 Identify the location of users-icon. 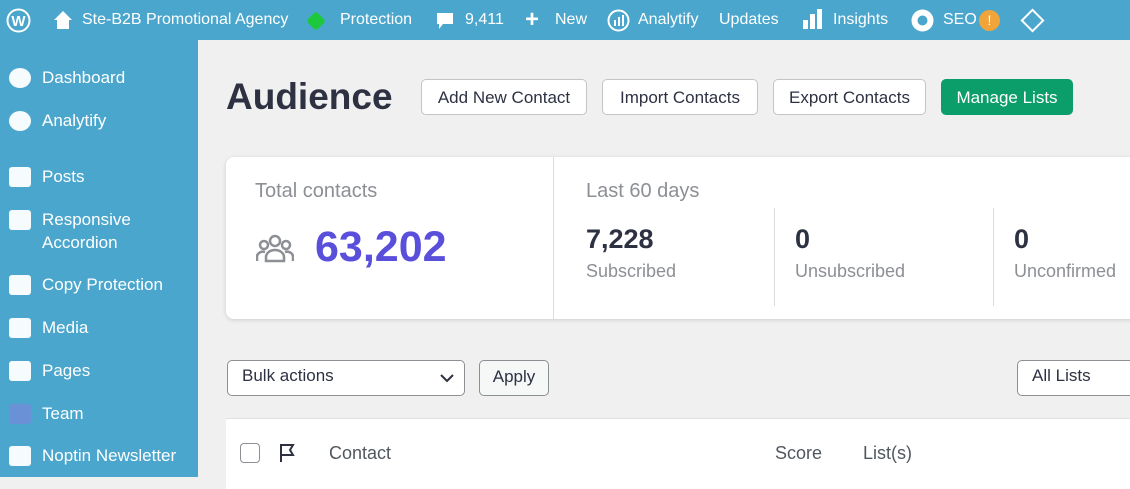
(275, 248).